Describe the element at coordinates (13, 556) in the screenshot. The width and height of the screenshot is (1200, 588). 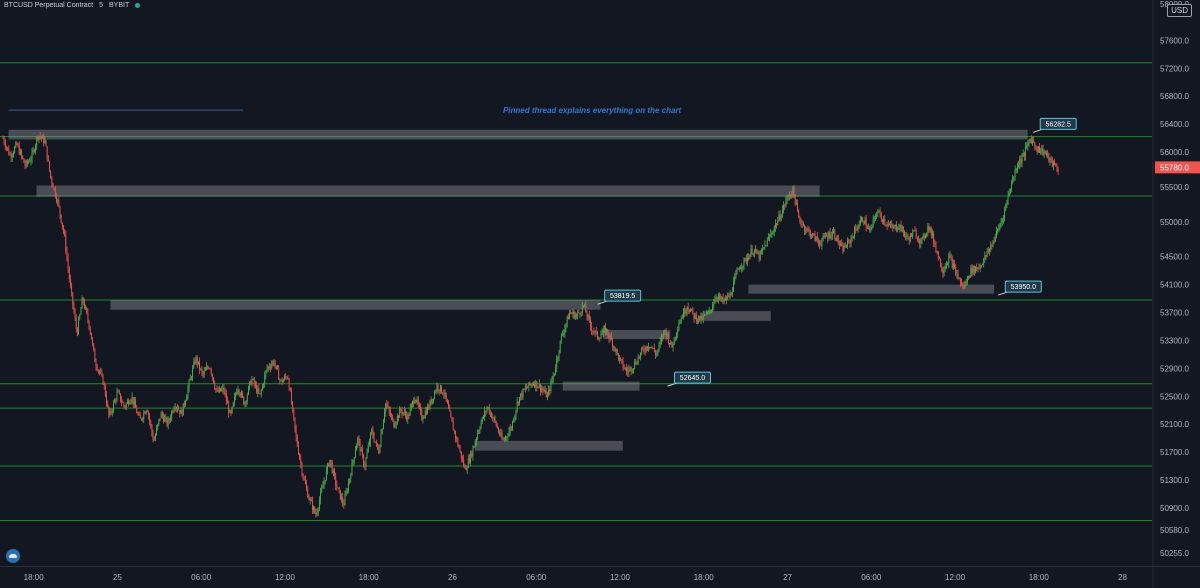
I see `tradingview-logo-icon` at that location.